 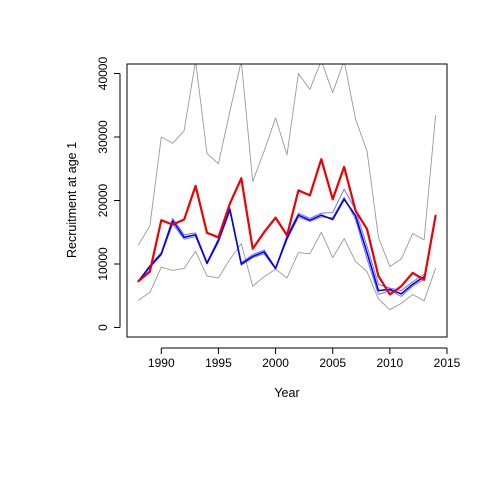 I want to click on y-axis: 0 10000 20000 30000 40000, so click(x=108, y=194).